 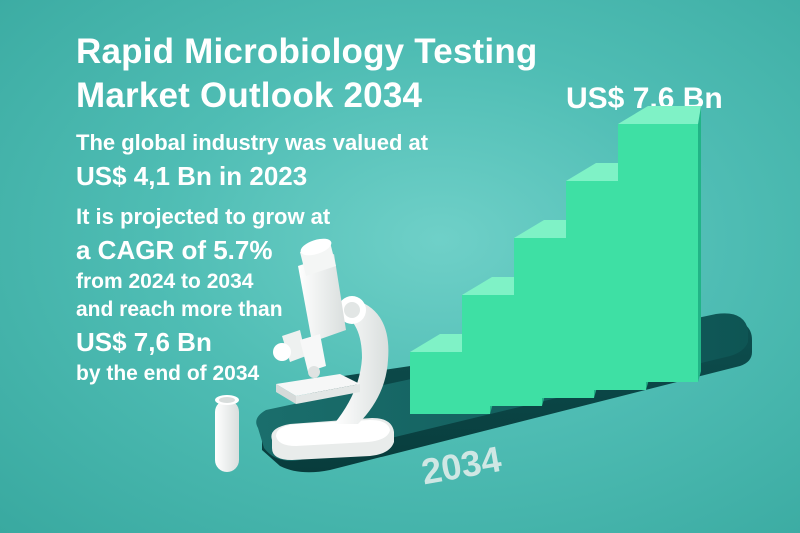 I want to click on title-line-2: Market Outlook 2034, so click(x=249, y=95).